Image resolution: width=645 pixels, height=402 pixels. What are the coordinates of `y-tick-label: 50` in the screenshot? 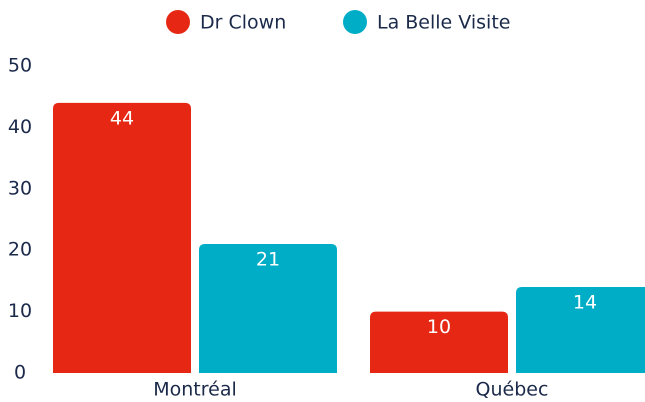 It's located at (20, 66).